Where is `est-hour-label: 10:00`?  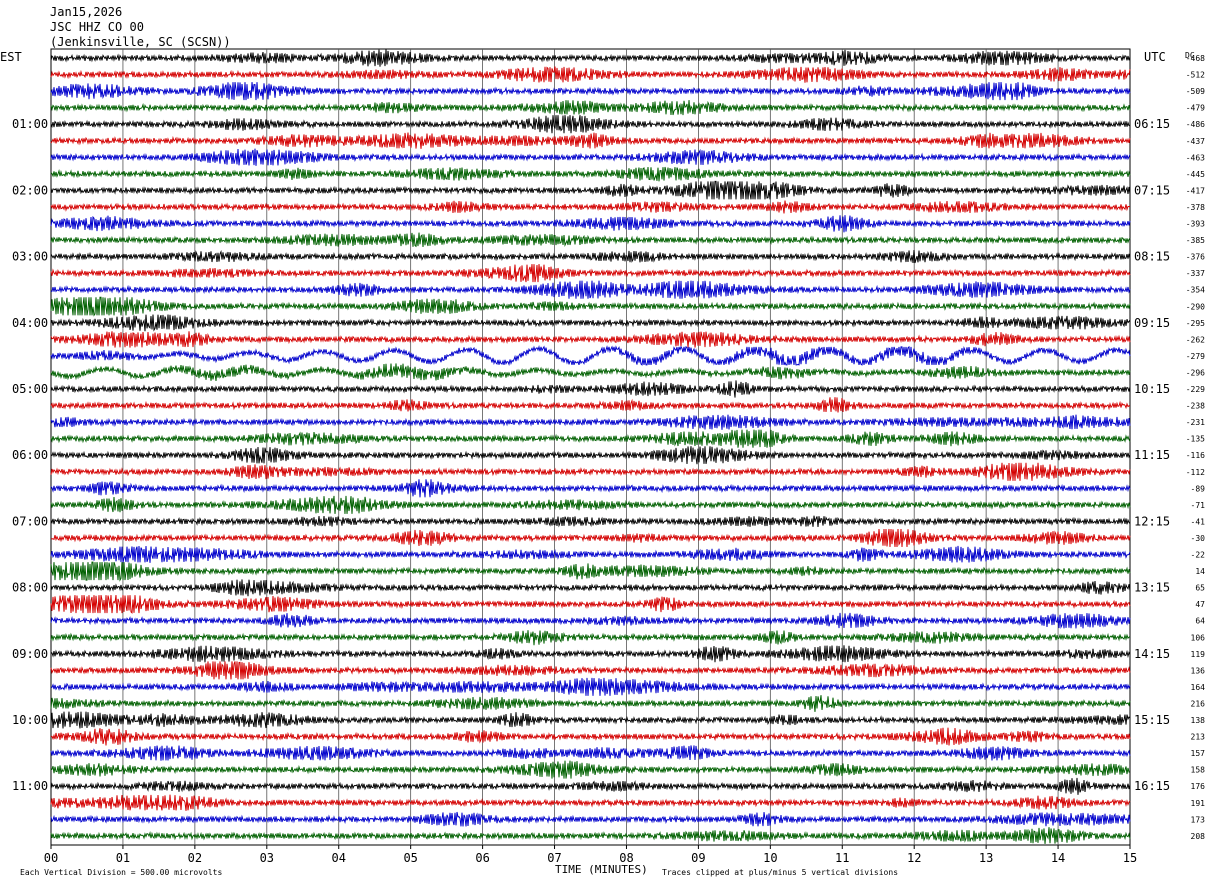 est-hour-label: 10:00 is located at coordinates (30, 720).